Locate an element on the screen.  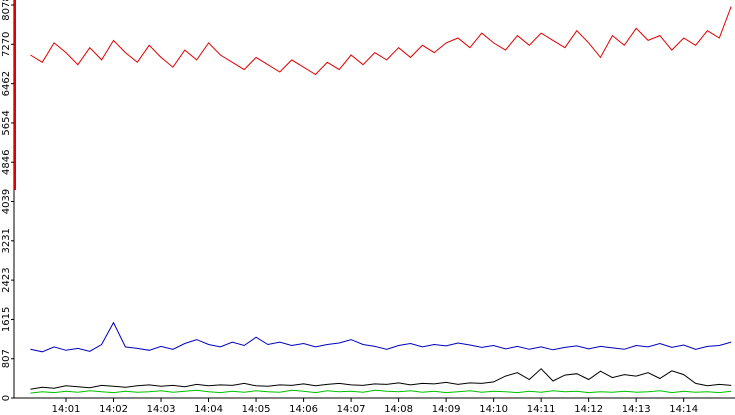
x-tick-label: 14:11 is located at coordinates (541, 409).